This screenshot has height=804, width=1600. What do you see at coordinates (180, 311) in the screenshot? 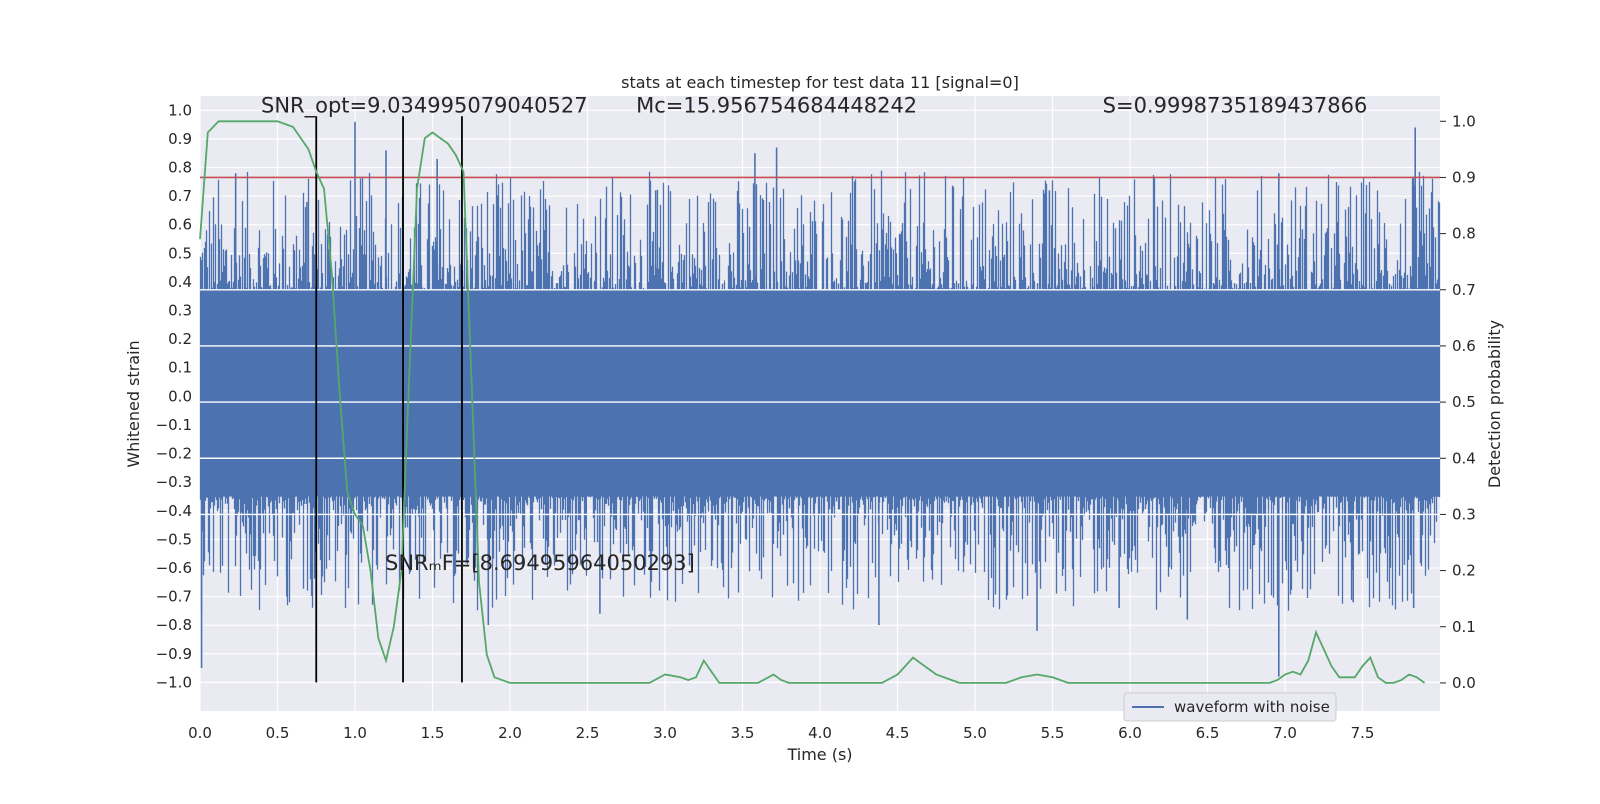
I see `y-left-tick-label: 0.3` at bounding box center [180, 311].